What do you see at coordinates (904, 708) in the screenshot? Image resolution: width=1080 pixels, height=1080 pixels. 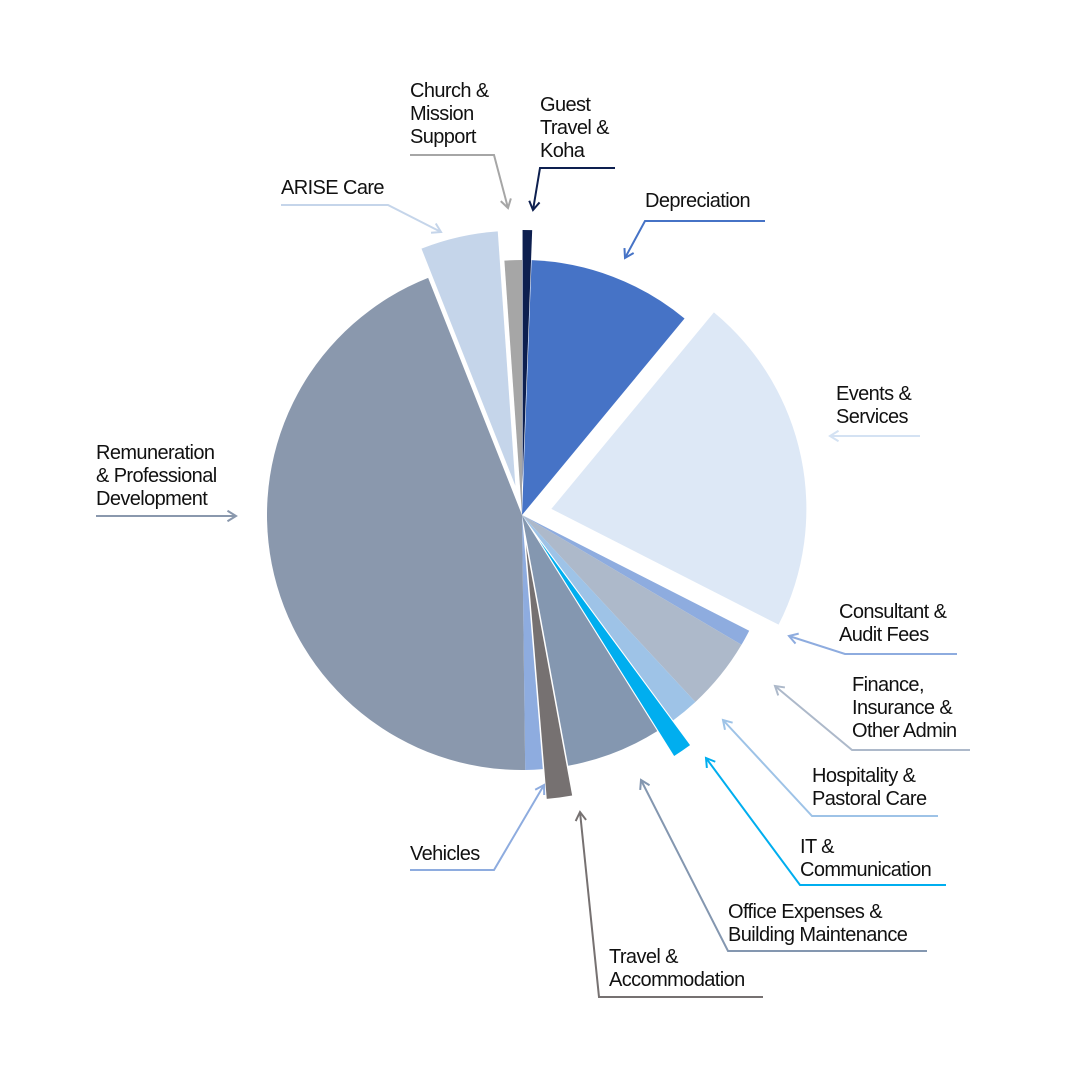 I see `slice-label: Finance, Insurance & Other Admin` at bounding box center [904, 708].